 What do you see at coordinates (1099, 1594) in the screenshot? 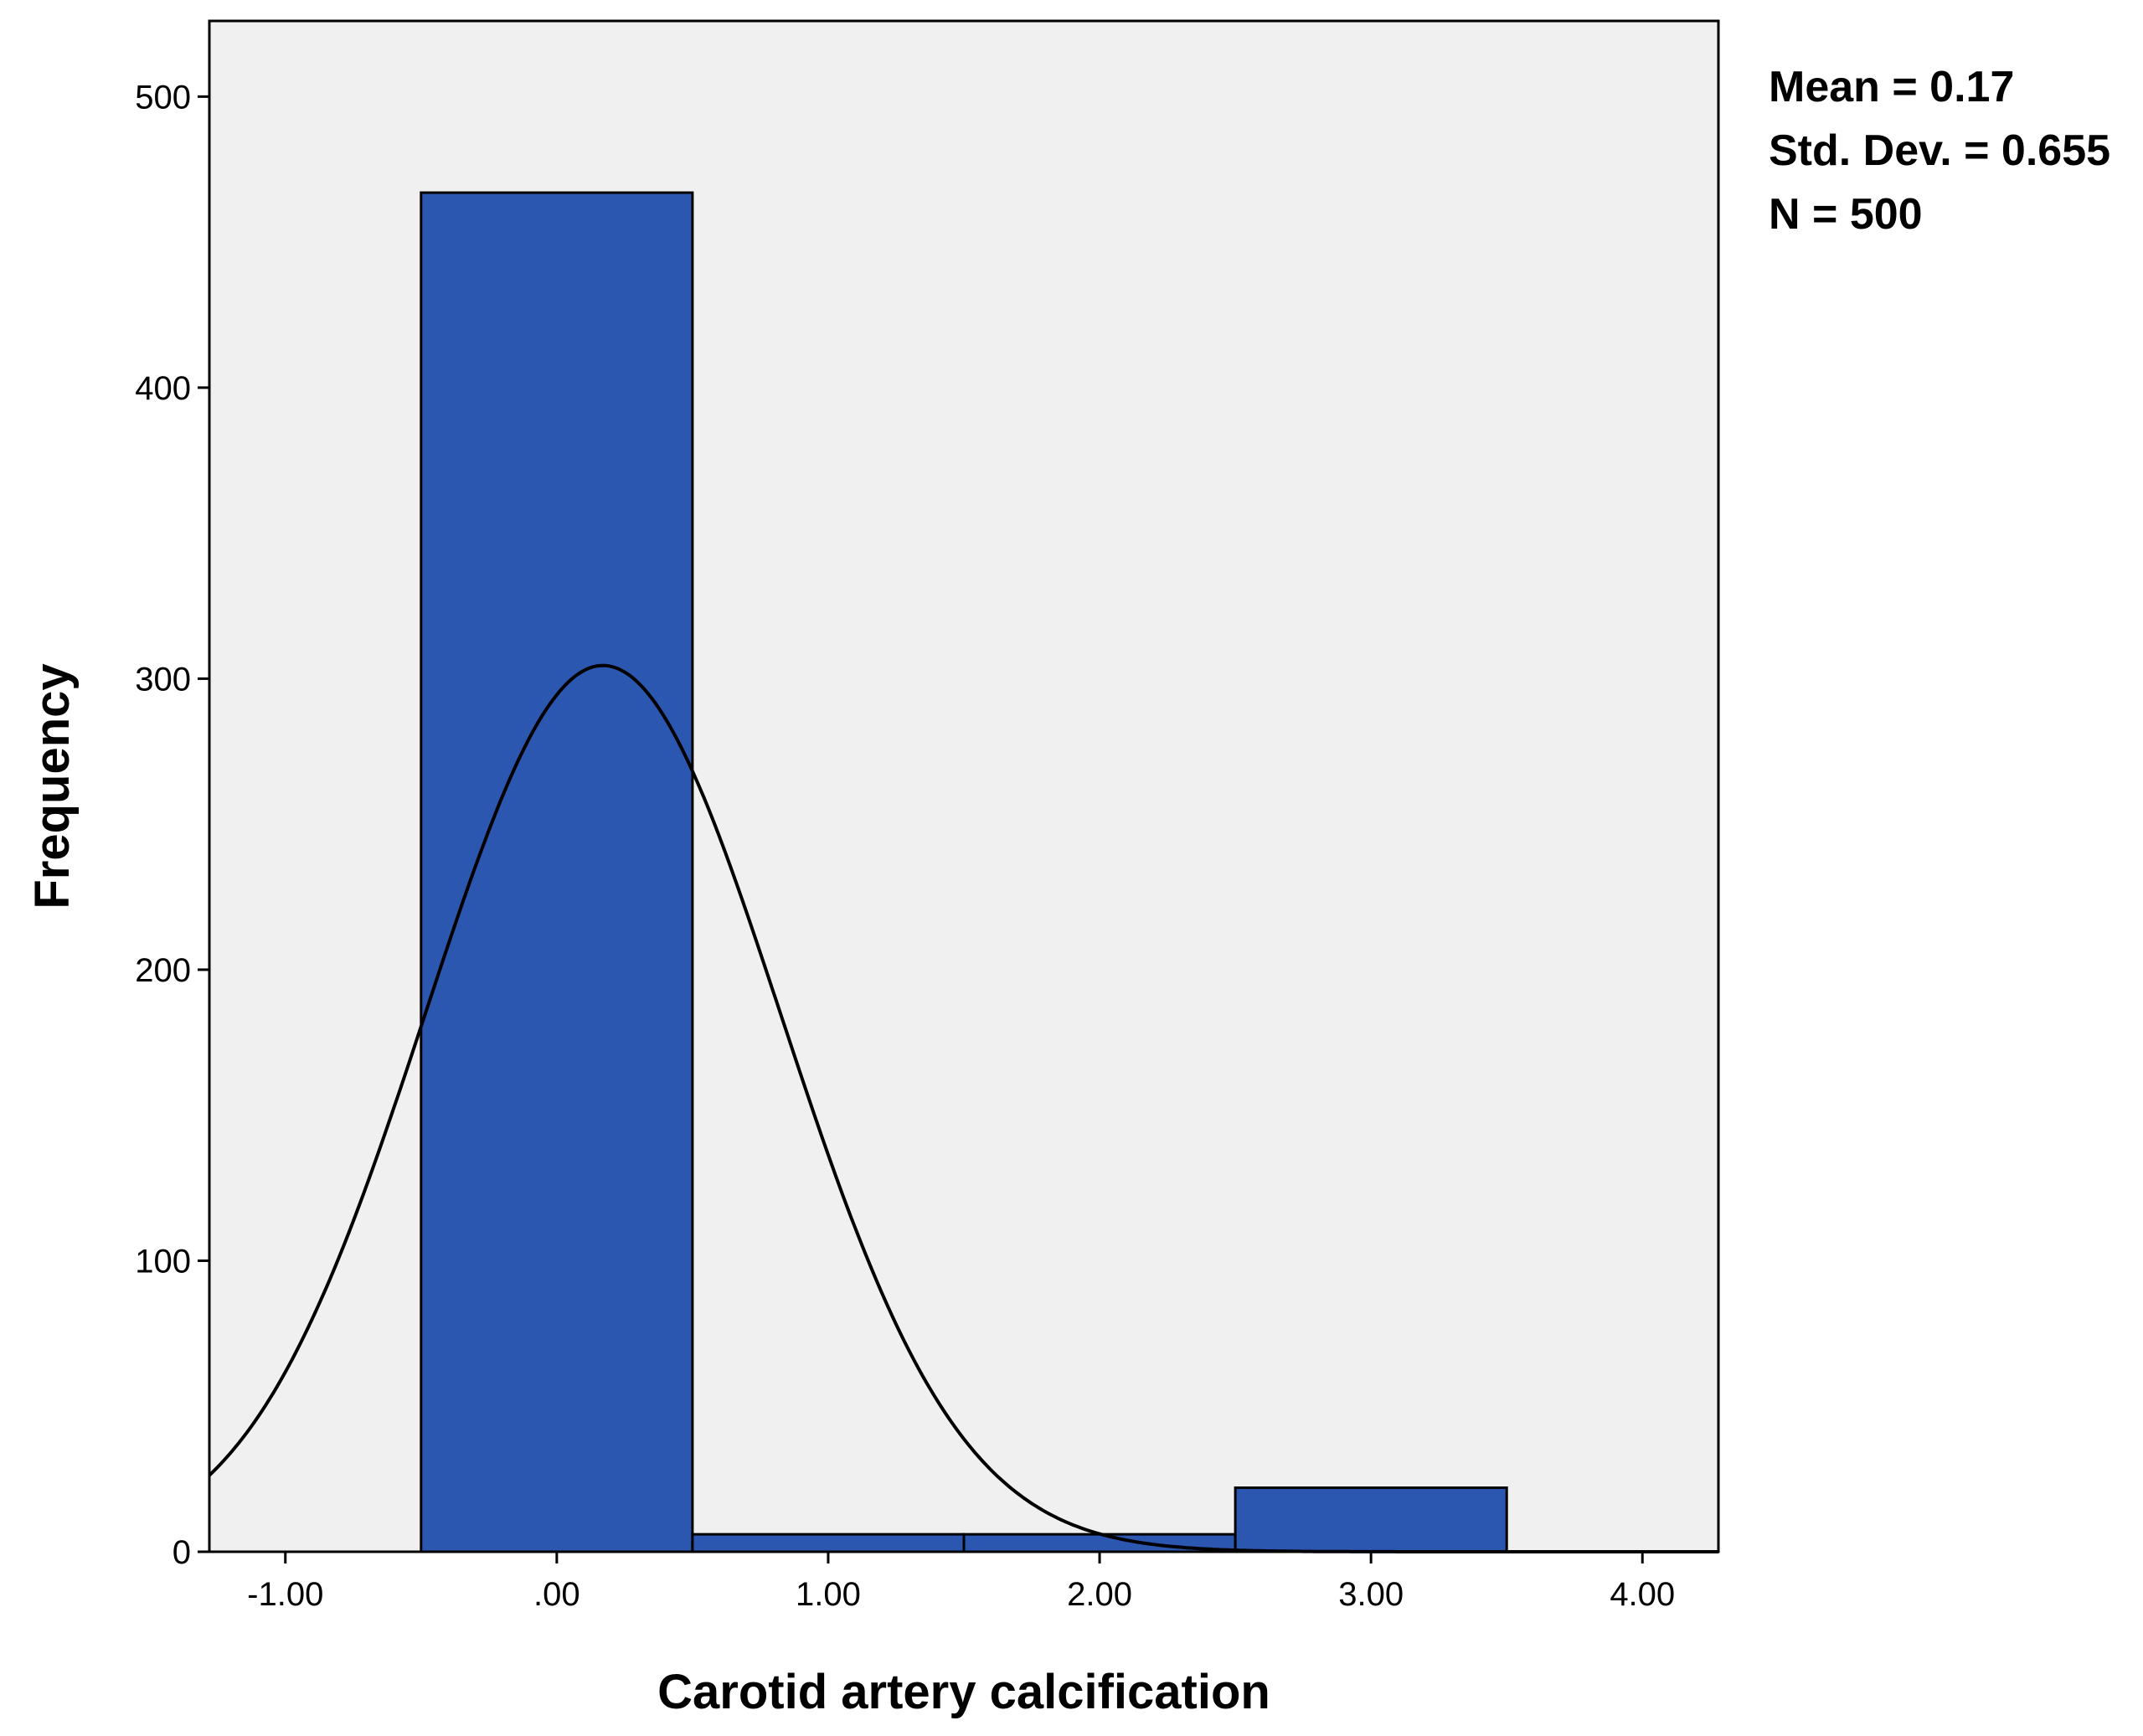
I see `x-tick-label: 2.00` at bounding box center [1099, 1594].